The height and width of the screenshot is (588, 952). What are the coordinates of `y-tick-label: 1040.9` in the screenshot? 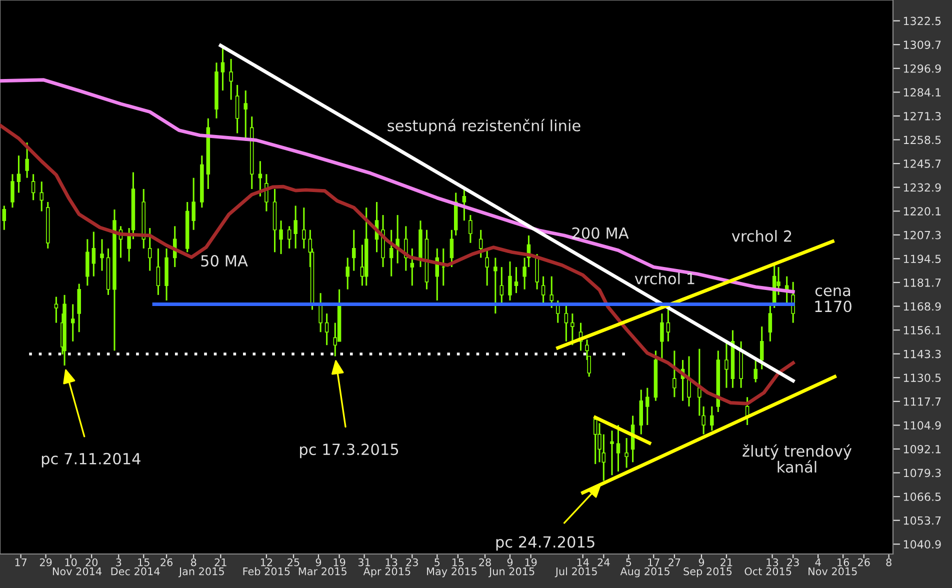 It's located at (922, 544).